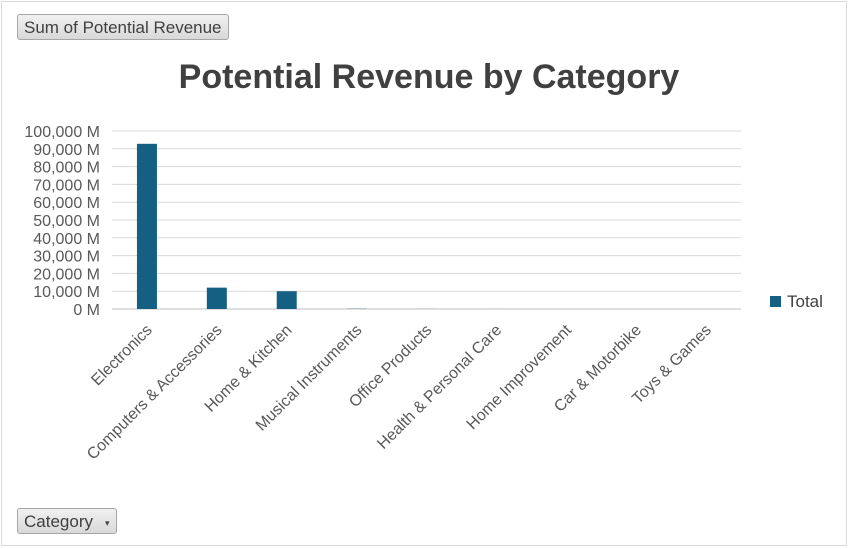 The height and width of the screenshot is (549, 850). Describe the element at coordinates (107, 522) in the screenshot. I see `dropdown-arrow-icon: ▾` at that location.